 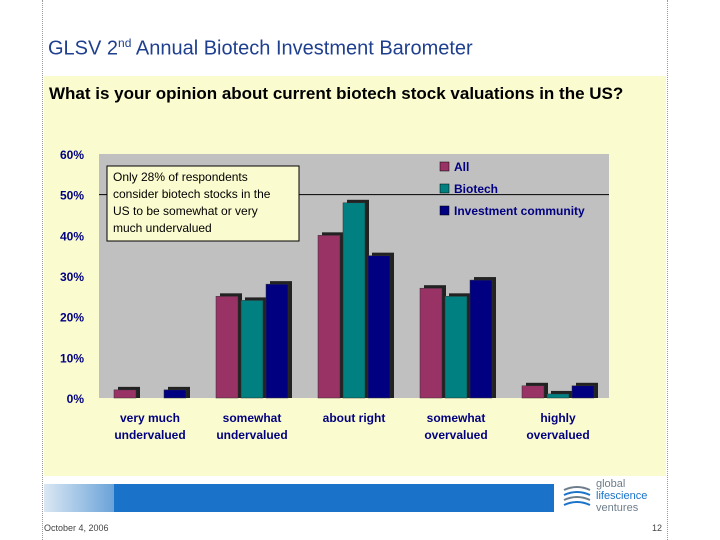 I want to click on annotation-text-line: much undervalued, so click(x=162, y=228).